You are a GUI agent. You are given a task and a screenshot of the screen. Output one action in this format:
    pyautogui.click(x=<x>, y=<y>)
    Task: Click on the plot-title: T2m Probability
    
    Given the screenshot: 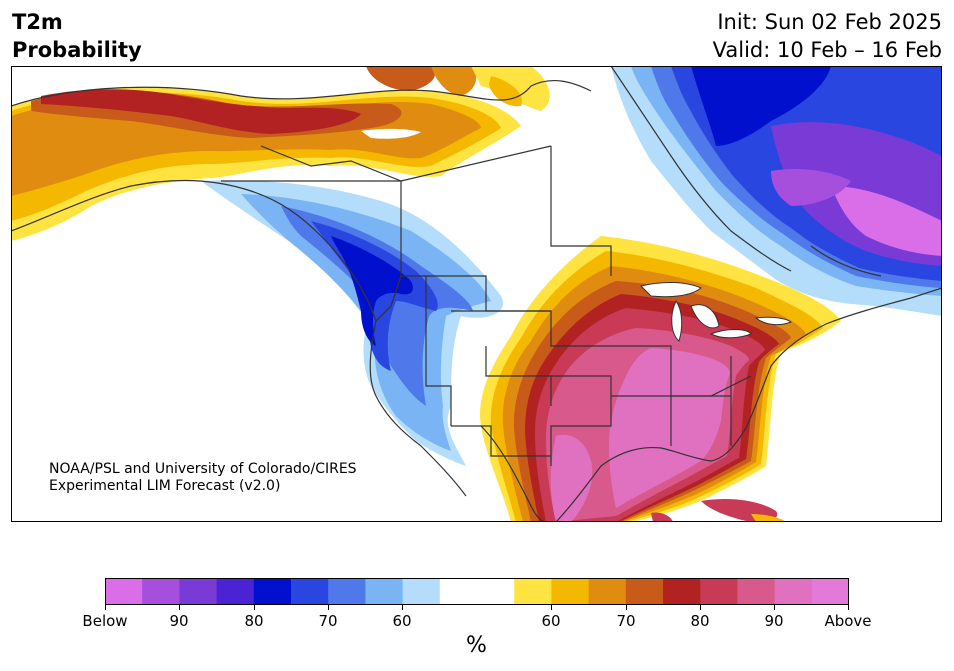 What is the action you would take?
    pyautogui.click(x=77, y=36)
    